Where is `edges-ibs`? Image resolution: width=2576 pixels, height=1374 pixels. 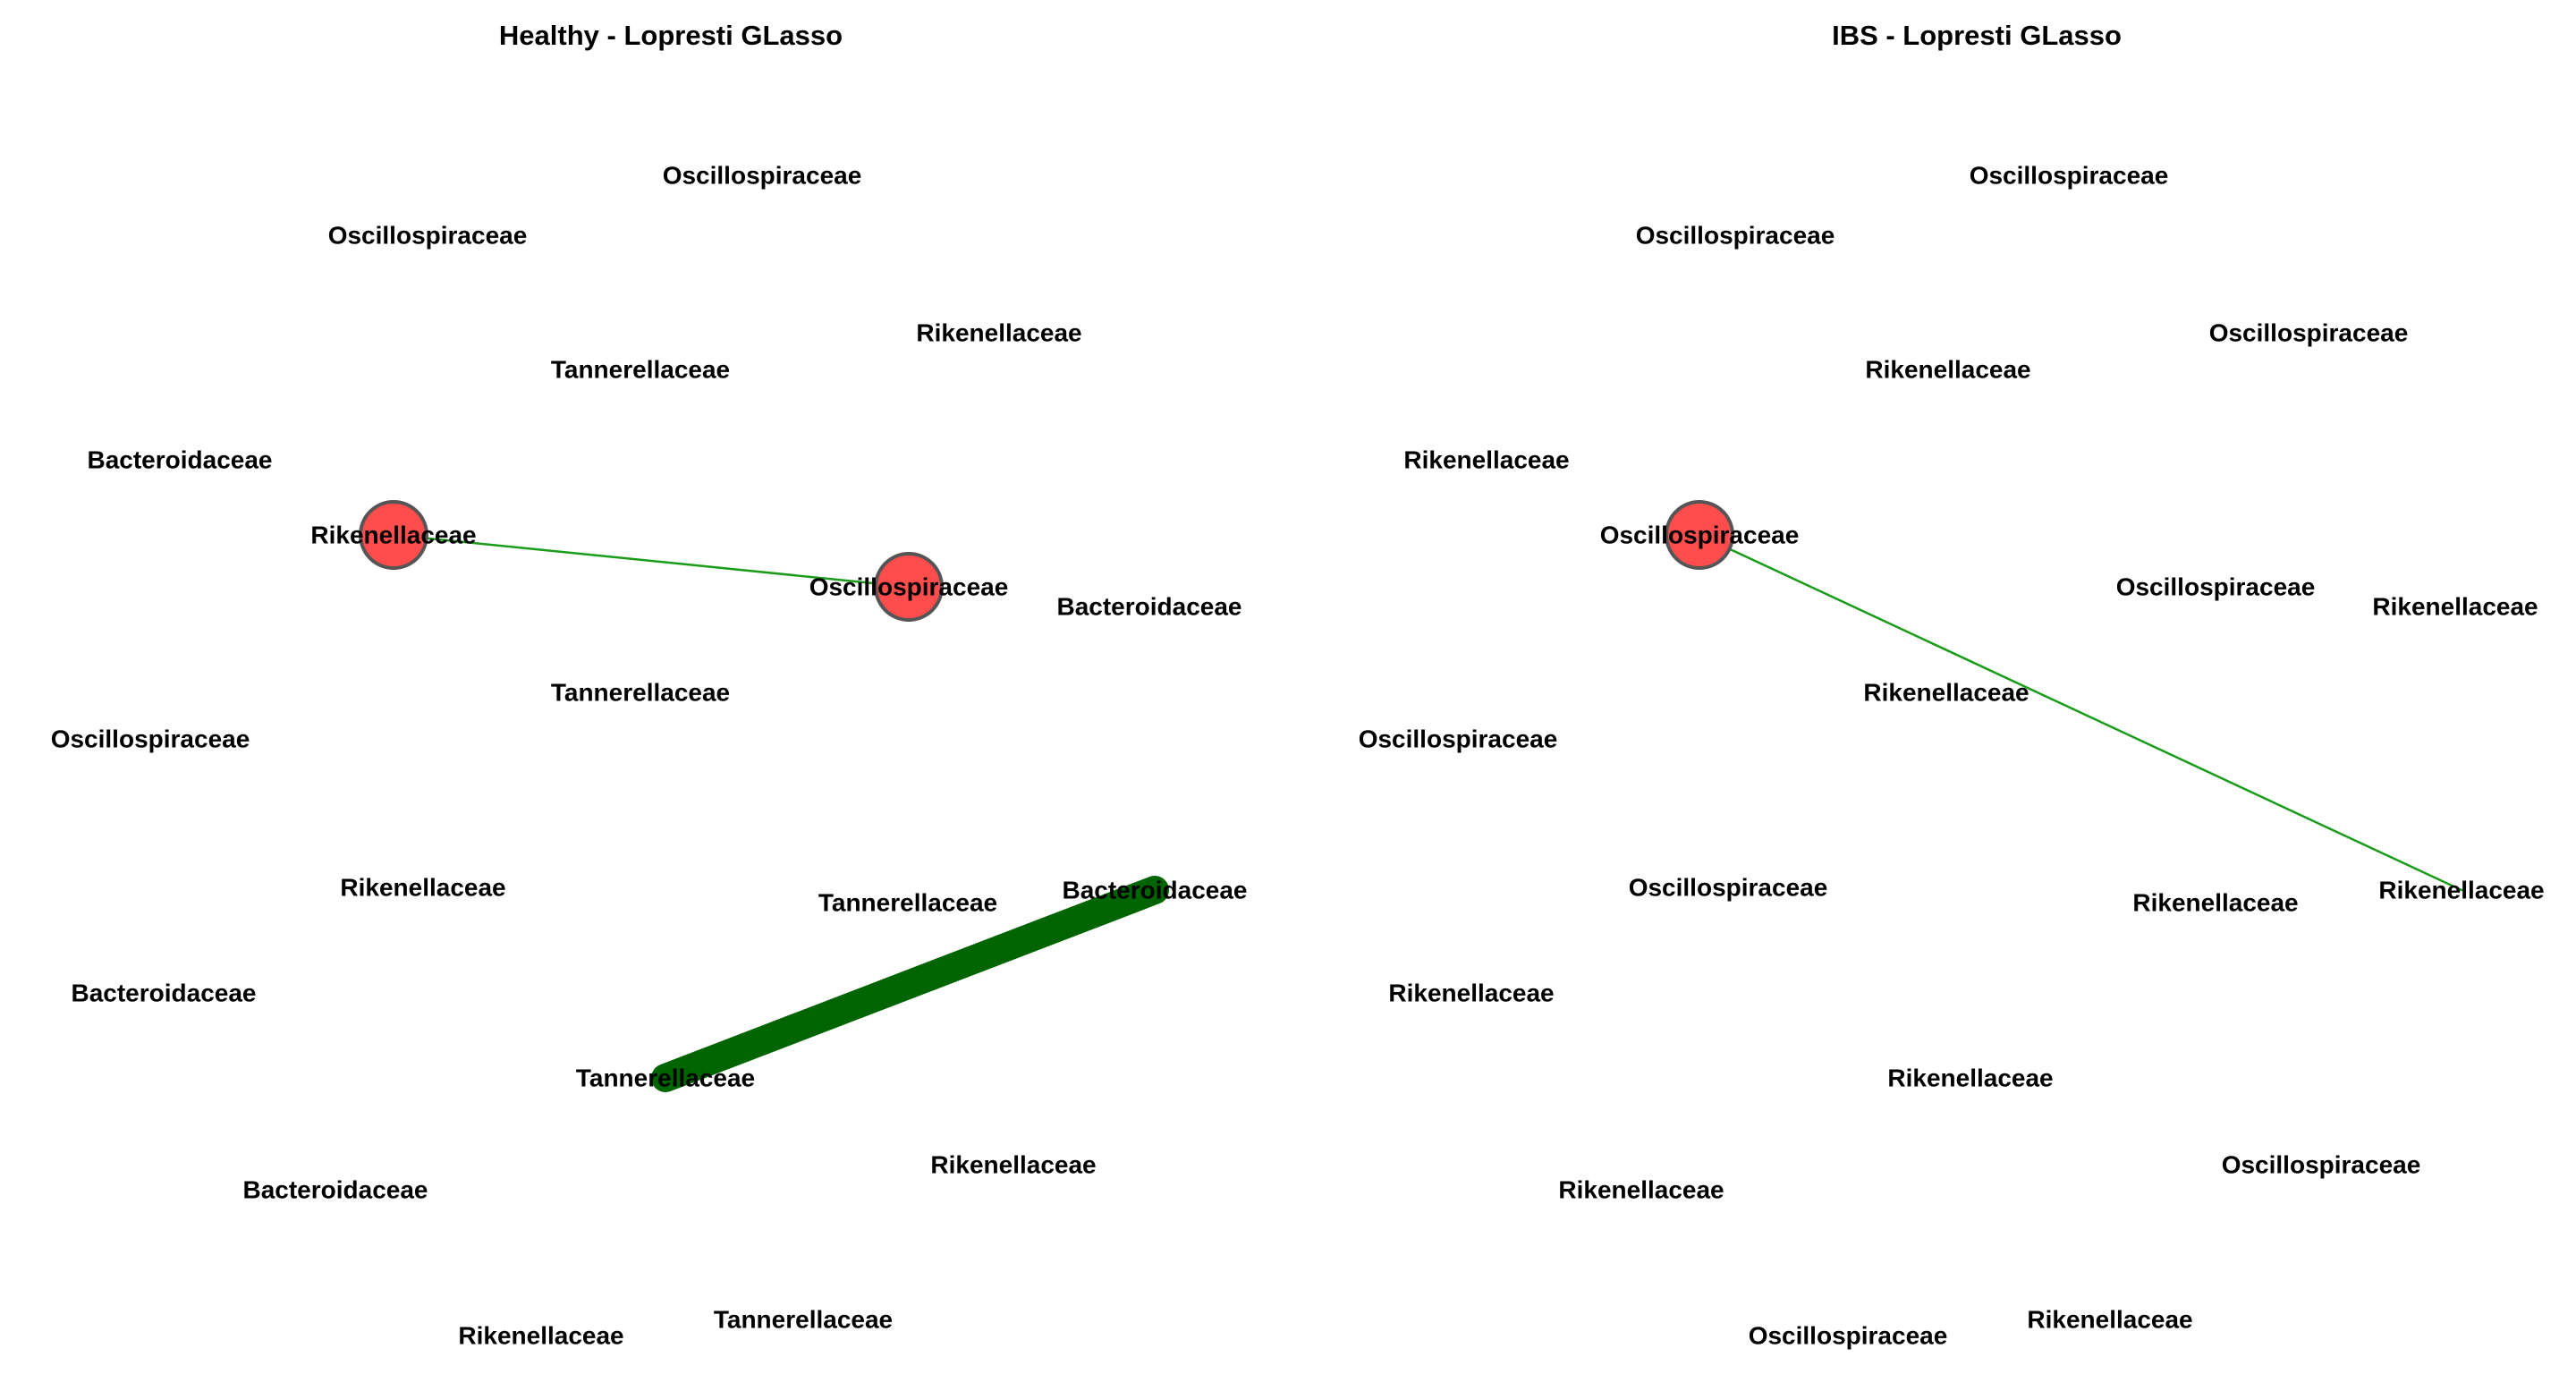 edges-ibs is located at coordinates (2080, 712).